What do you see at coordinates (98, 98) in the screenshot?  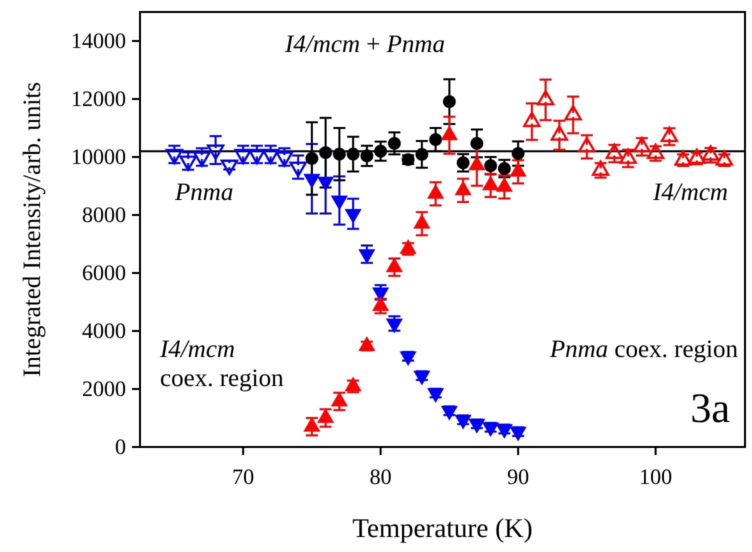 I see `y-tick-label: 12000` at bounding box center [98, 98].